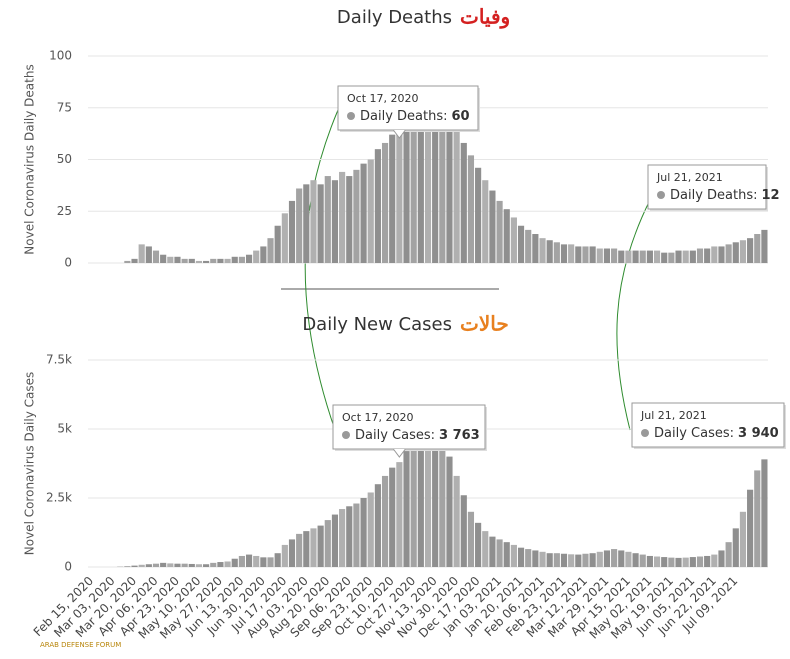 This screenshot has height=659, width=790. I want to click on tooltip-date: Oct 17, 2020, so click(383, 98).